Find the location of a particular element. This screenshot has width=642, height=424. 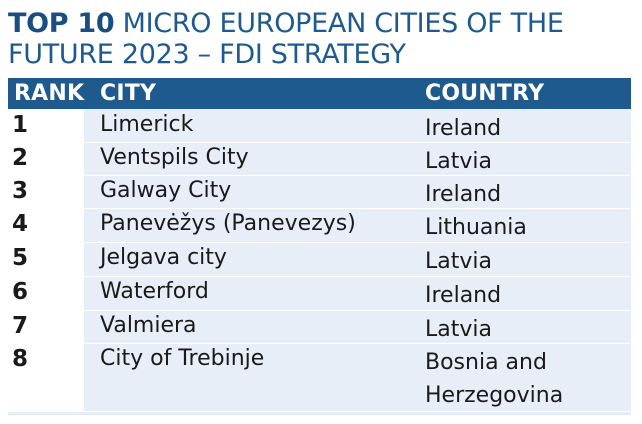

table-row: 6 Waterford Ireland is located at coordinates (319, 293).